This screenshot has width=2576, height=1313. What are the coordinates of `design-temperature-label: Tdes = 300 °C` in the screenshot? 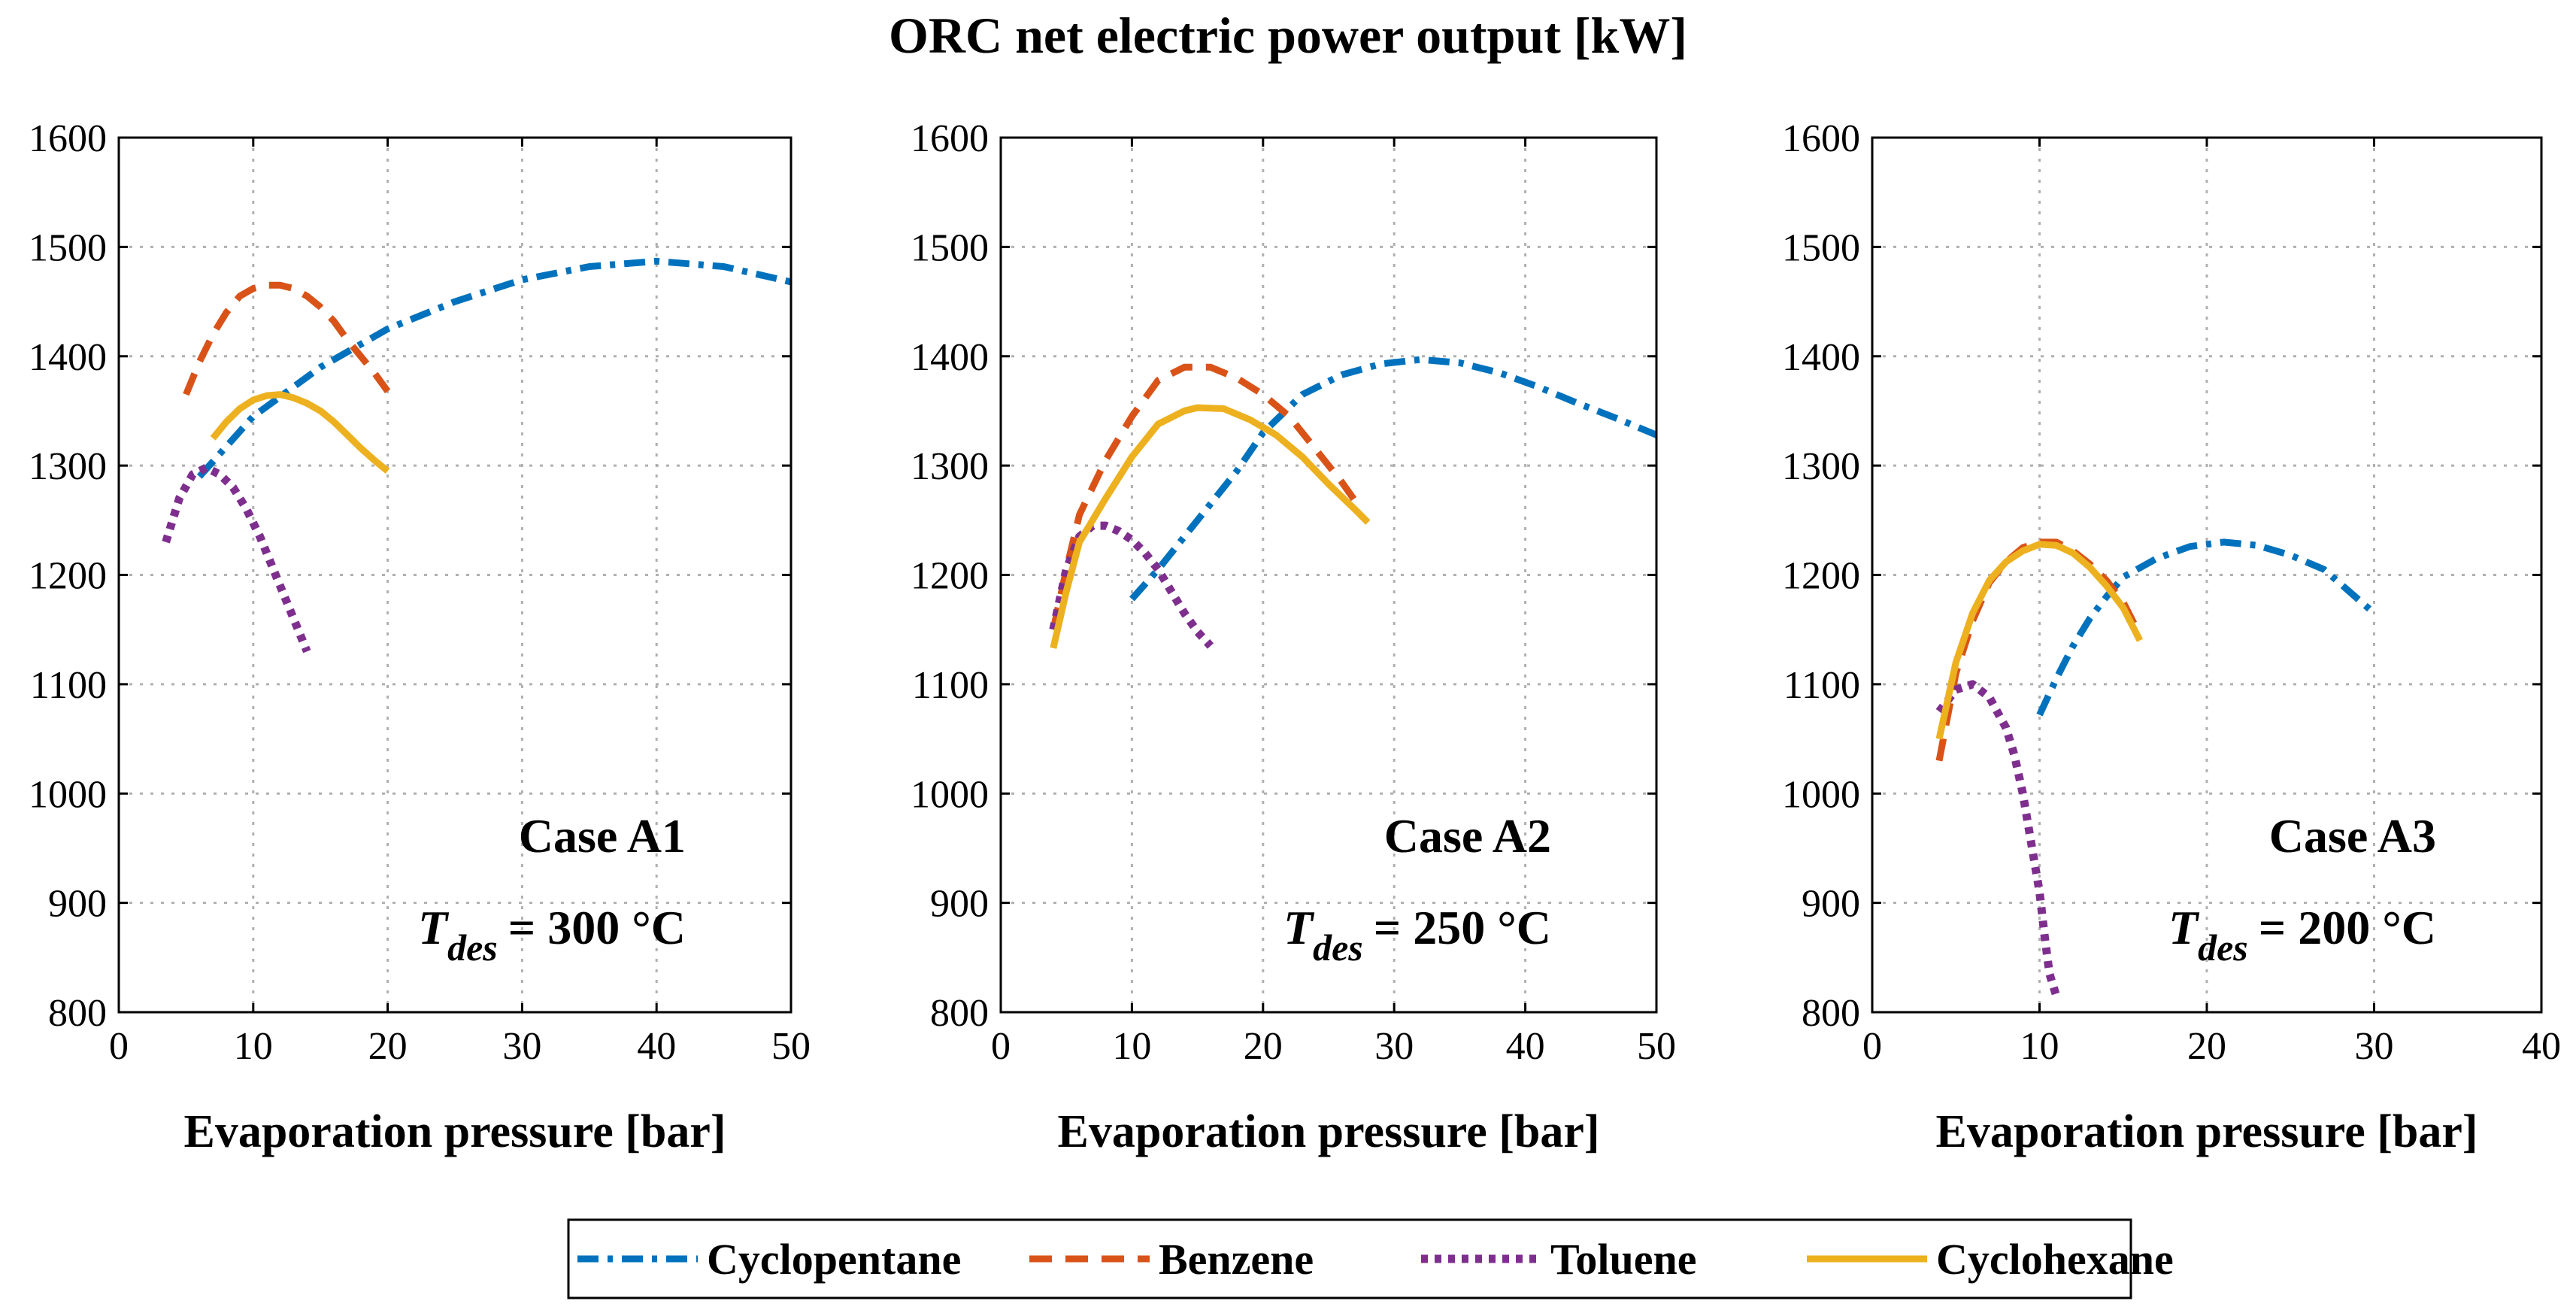 It's located at (552, 935).